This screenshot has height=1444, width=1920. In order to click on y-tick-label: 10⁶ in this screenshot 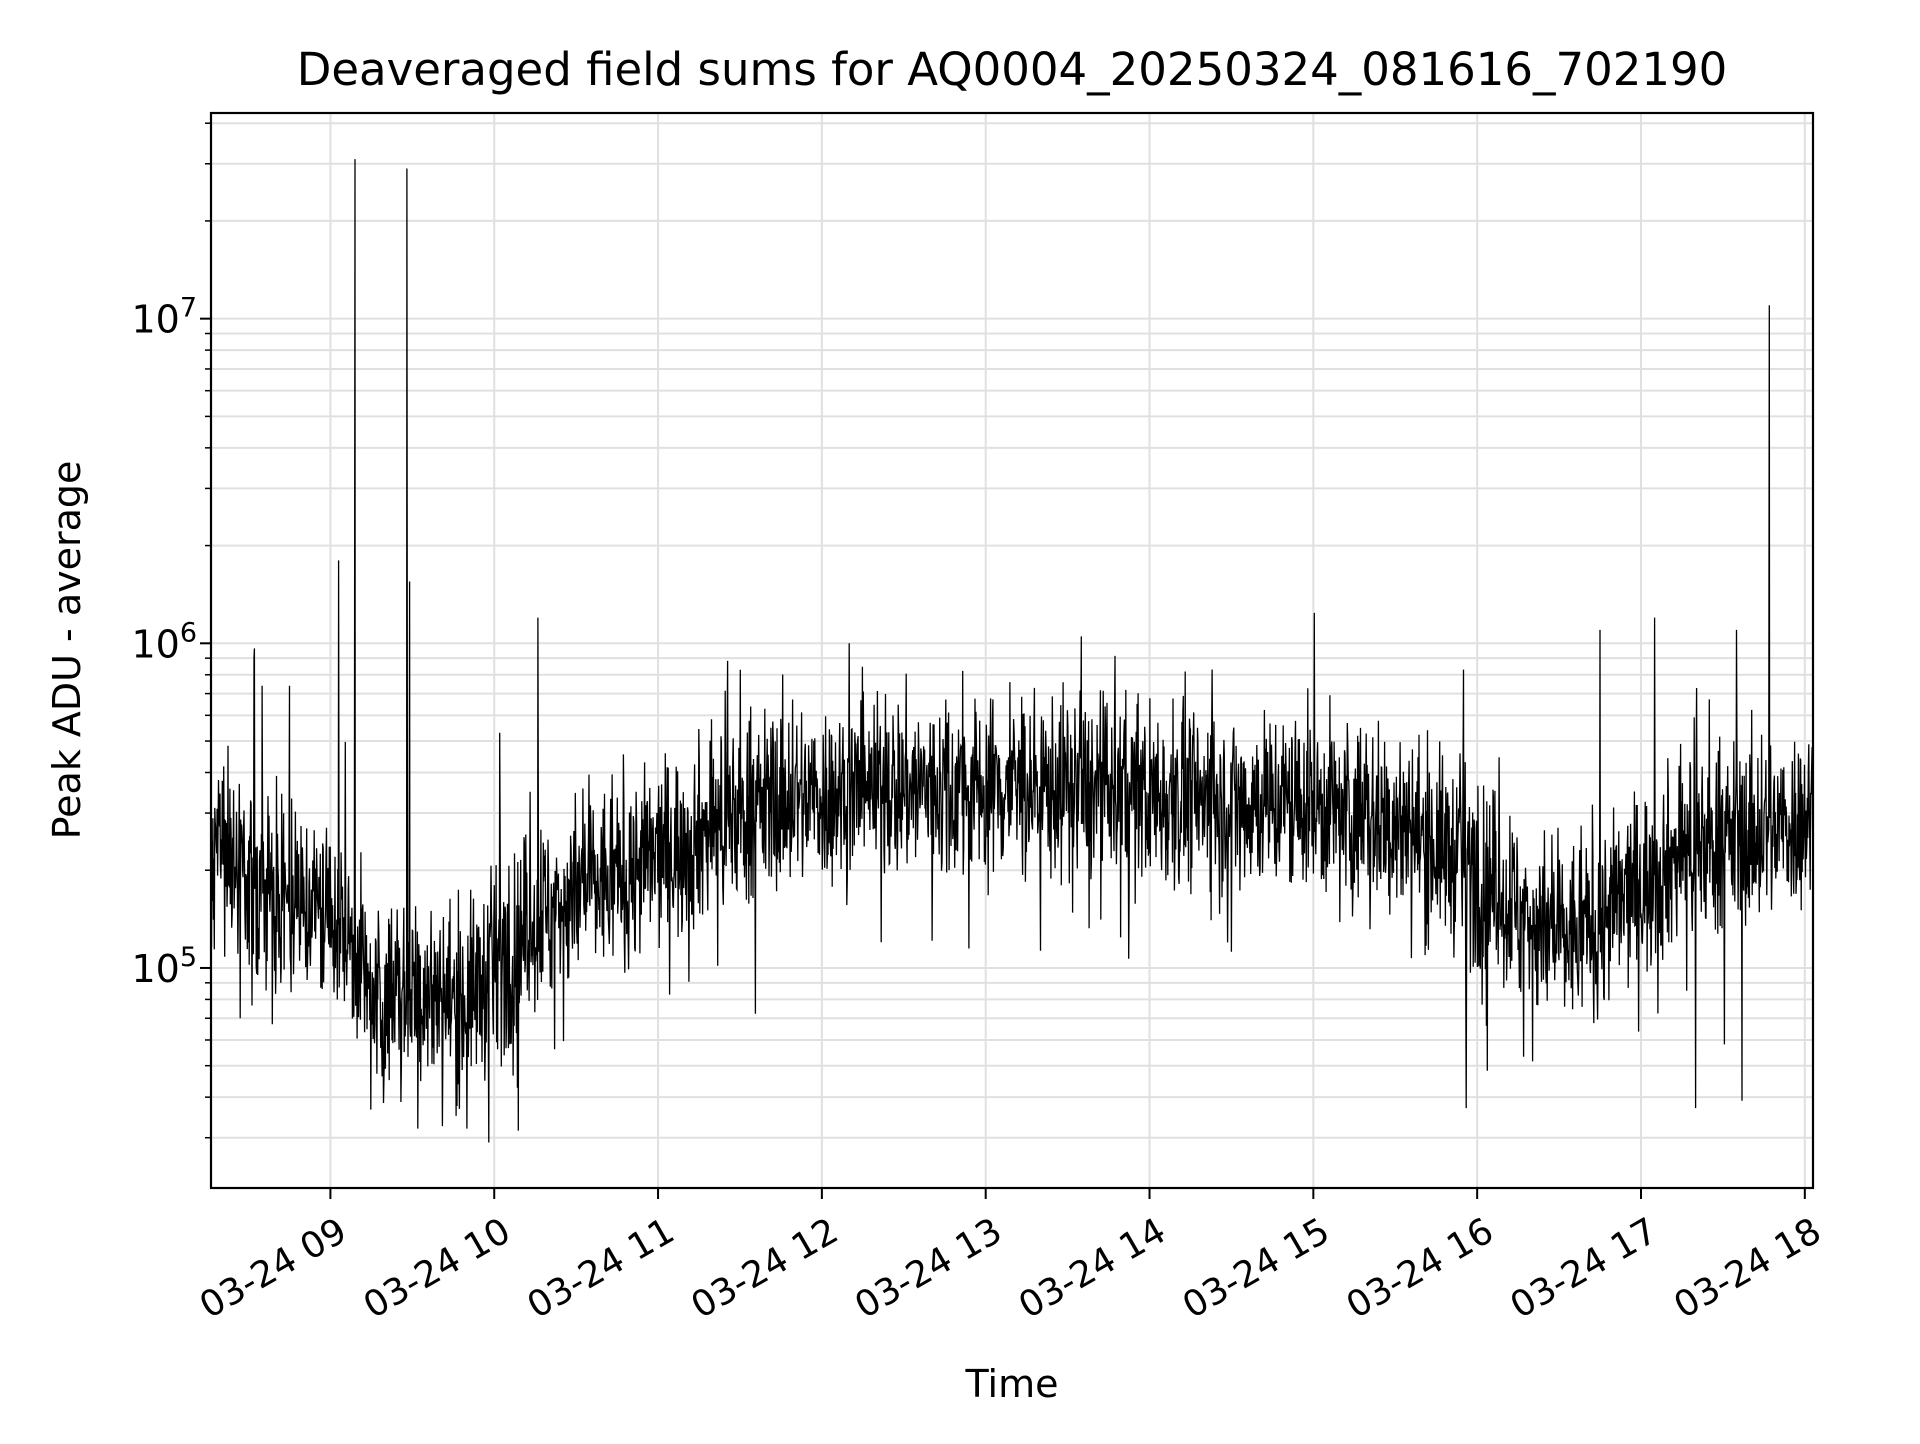, I will do `click(164, 641)`.